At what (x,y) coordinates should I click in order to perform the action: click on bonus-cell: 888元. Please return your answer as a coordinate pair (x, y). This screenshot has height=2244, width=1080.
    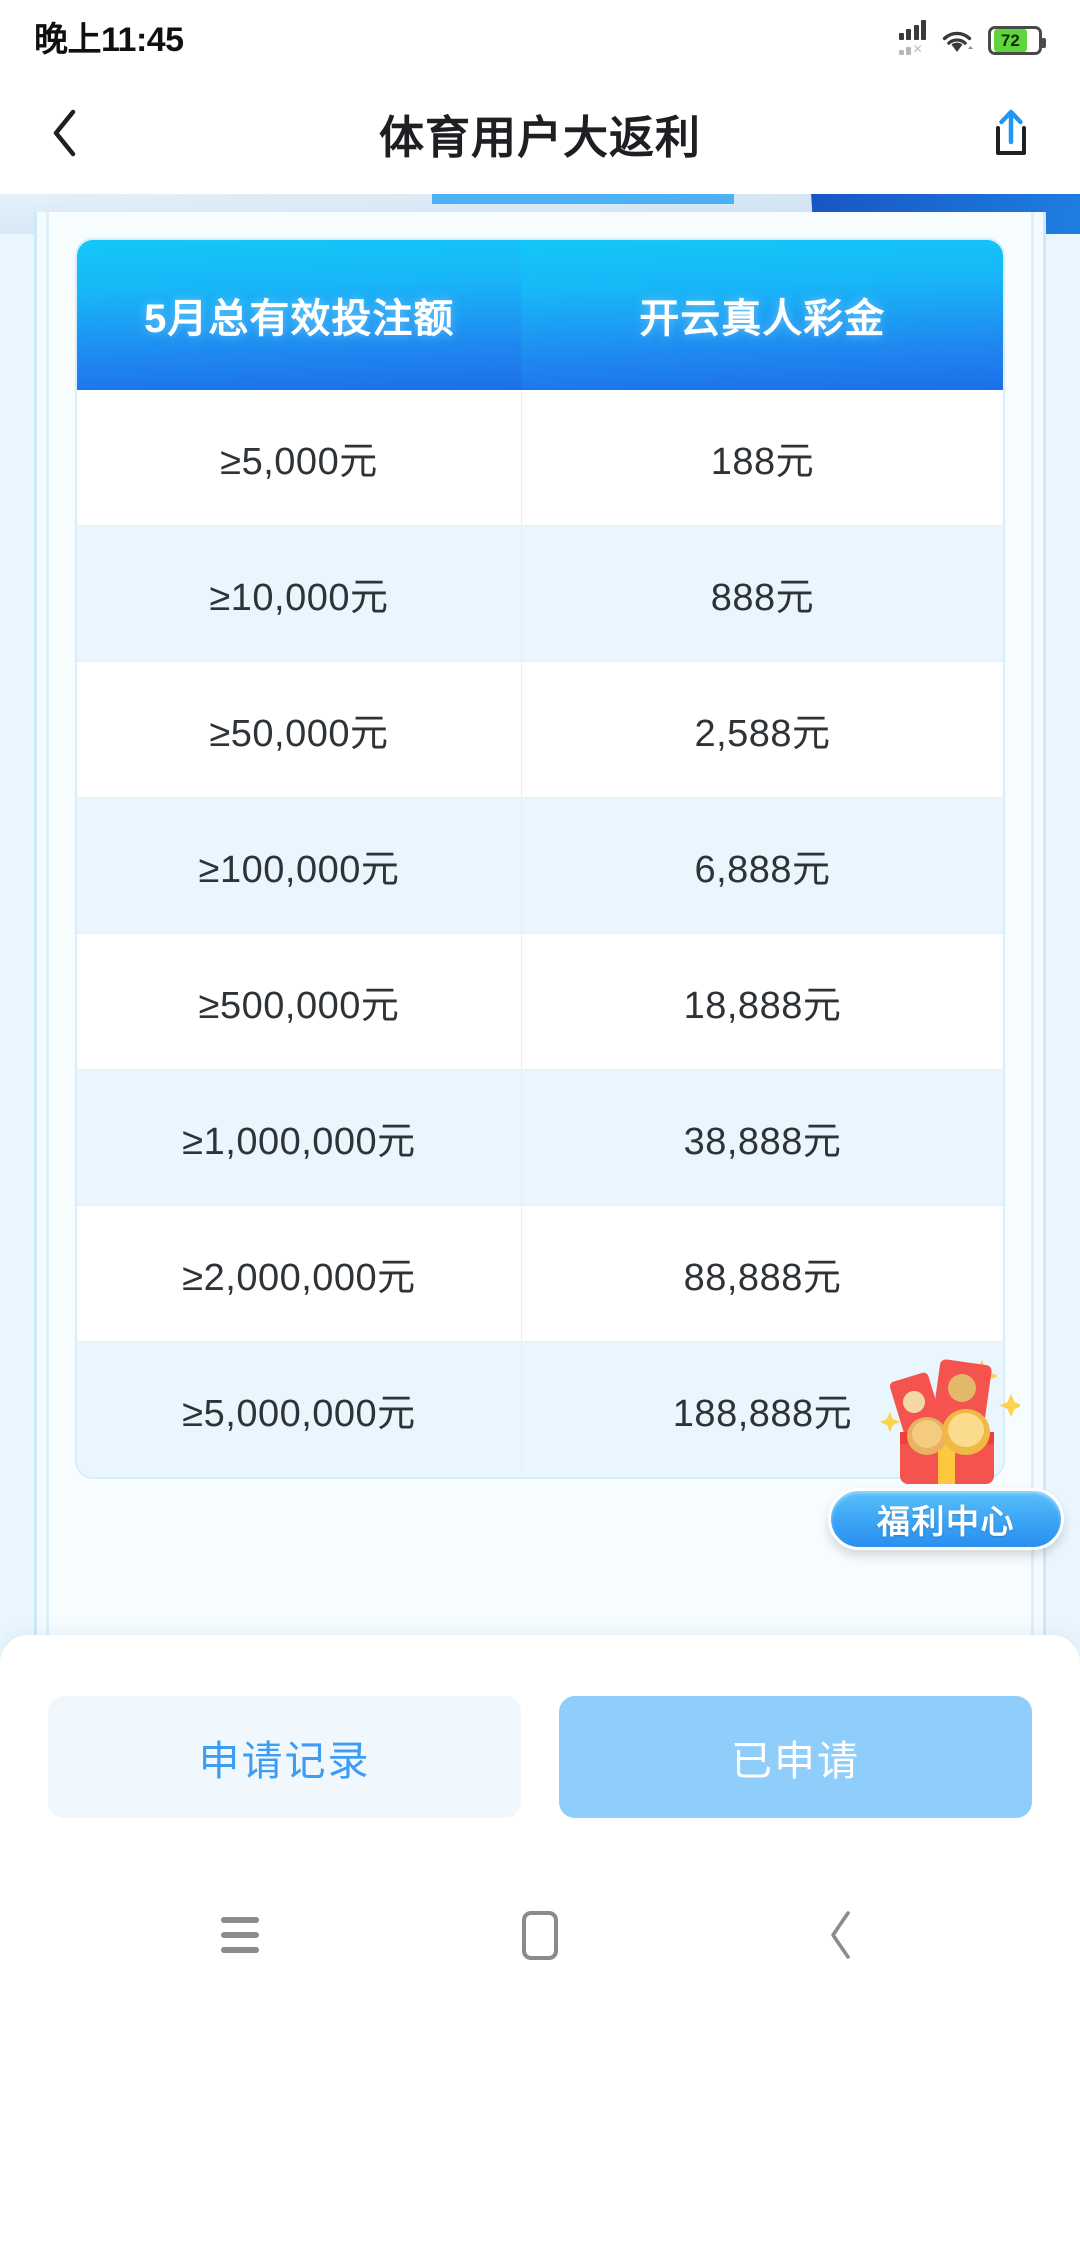
    Looking at the image, I should click on (761, 593).